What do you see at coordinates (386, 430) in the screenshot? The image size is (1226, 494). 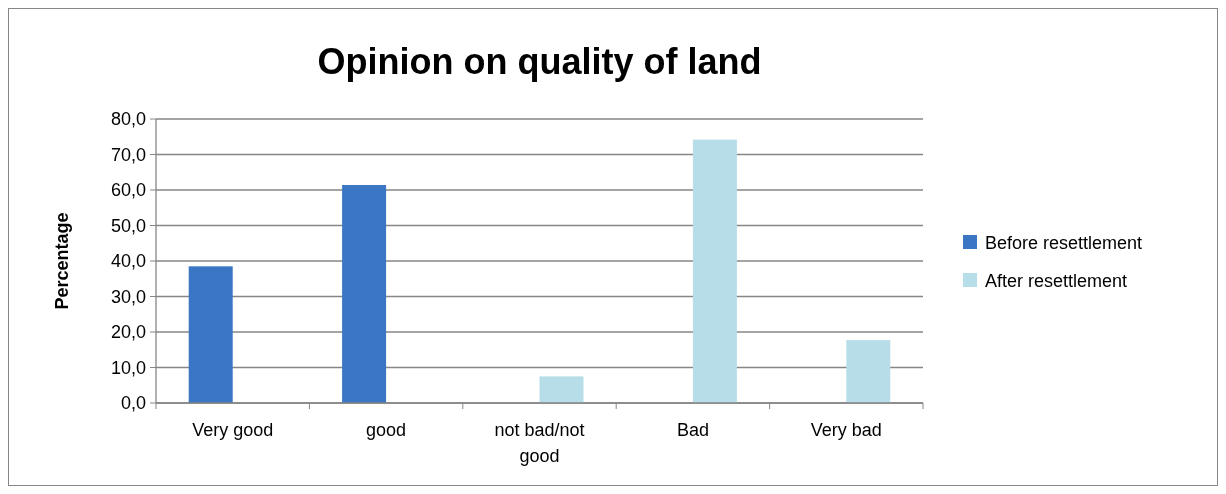 I see `x-tick-label: good` at bounding box center [386, 430].